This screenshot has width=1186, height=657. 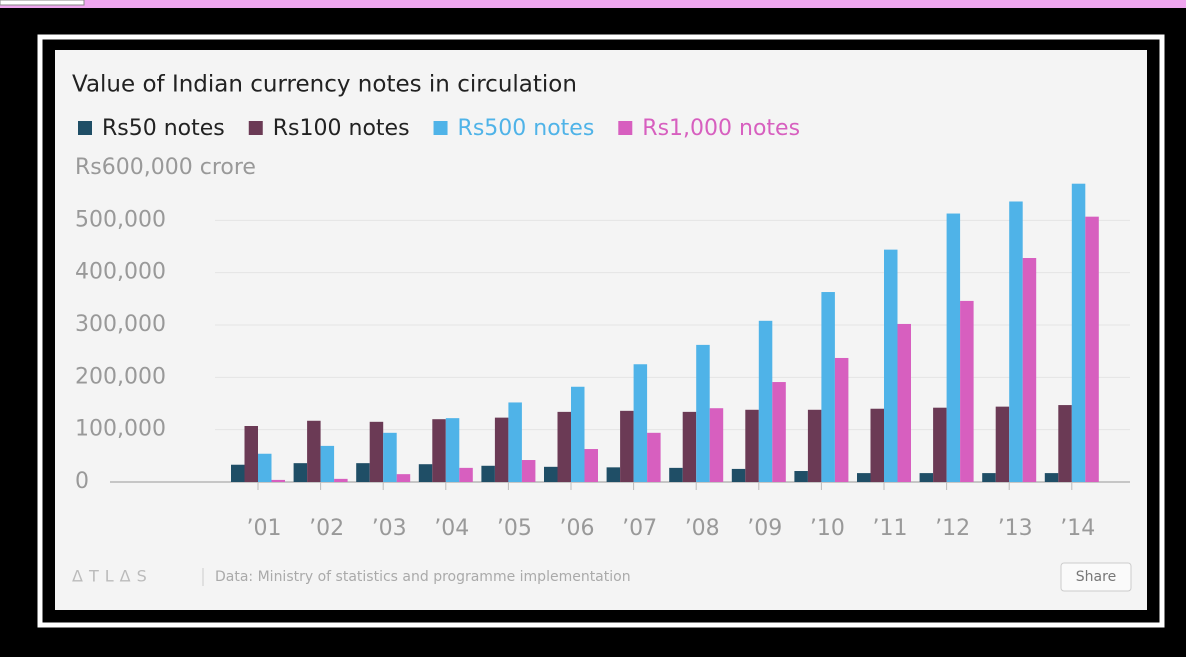 What do you see at coordinates (721, 128) in the screenshot?
I see `legend-label: Rs1,000 notes` at bounding box center [721, 128].